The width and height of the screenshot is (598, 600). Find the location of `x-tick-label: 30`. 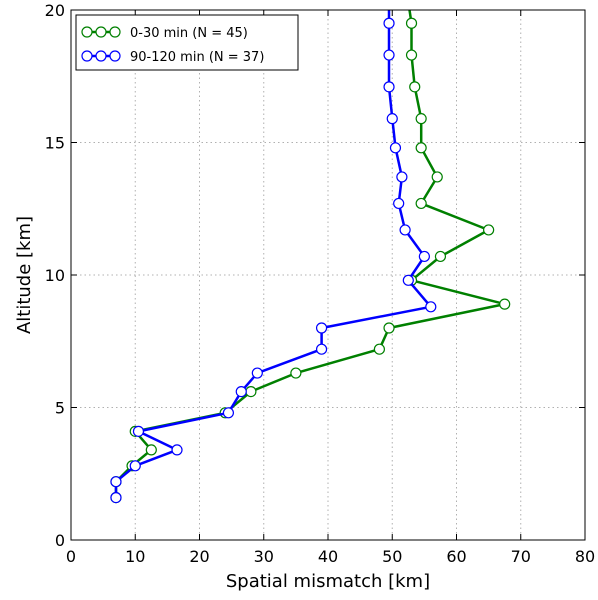

x-tick-label: 30 is located at coordinates (264, 556).